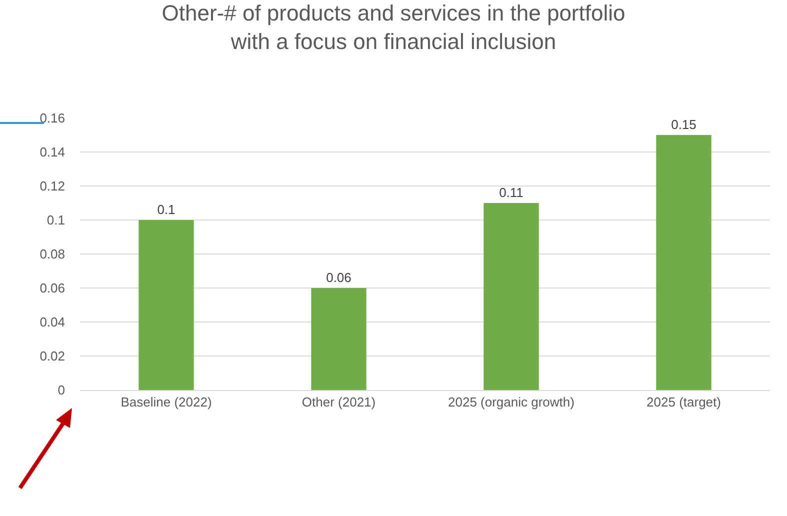  What do you see at coordinates (55, 220) in the screenshot?
I see `y-tick-label: 0.1` at bounding box center [55, 220].